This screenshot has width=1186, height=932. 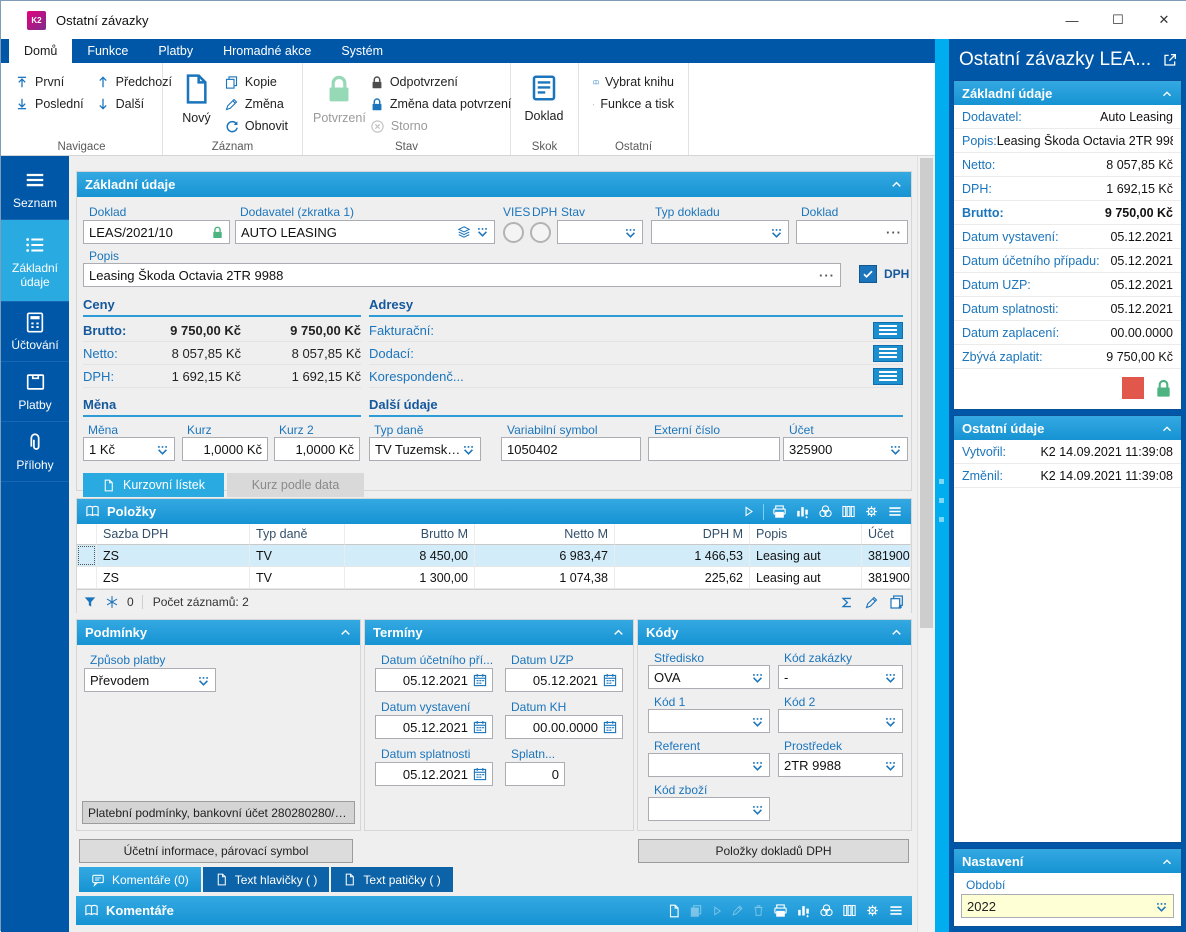 I want to click on snowflake-icon, so click(x=112, y=602).